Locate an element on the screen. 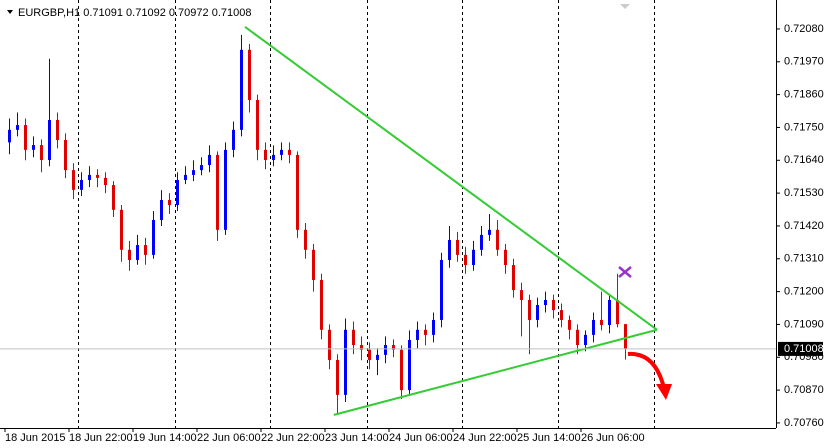  forecast-arrow is located at coordinates (646, 370).